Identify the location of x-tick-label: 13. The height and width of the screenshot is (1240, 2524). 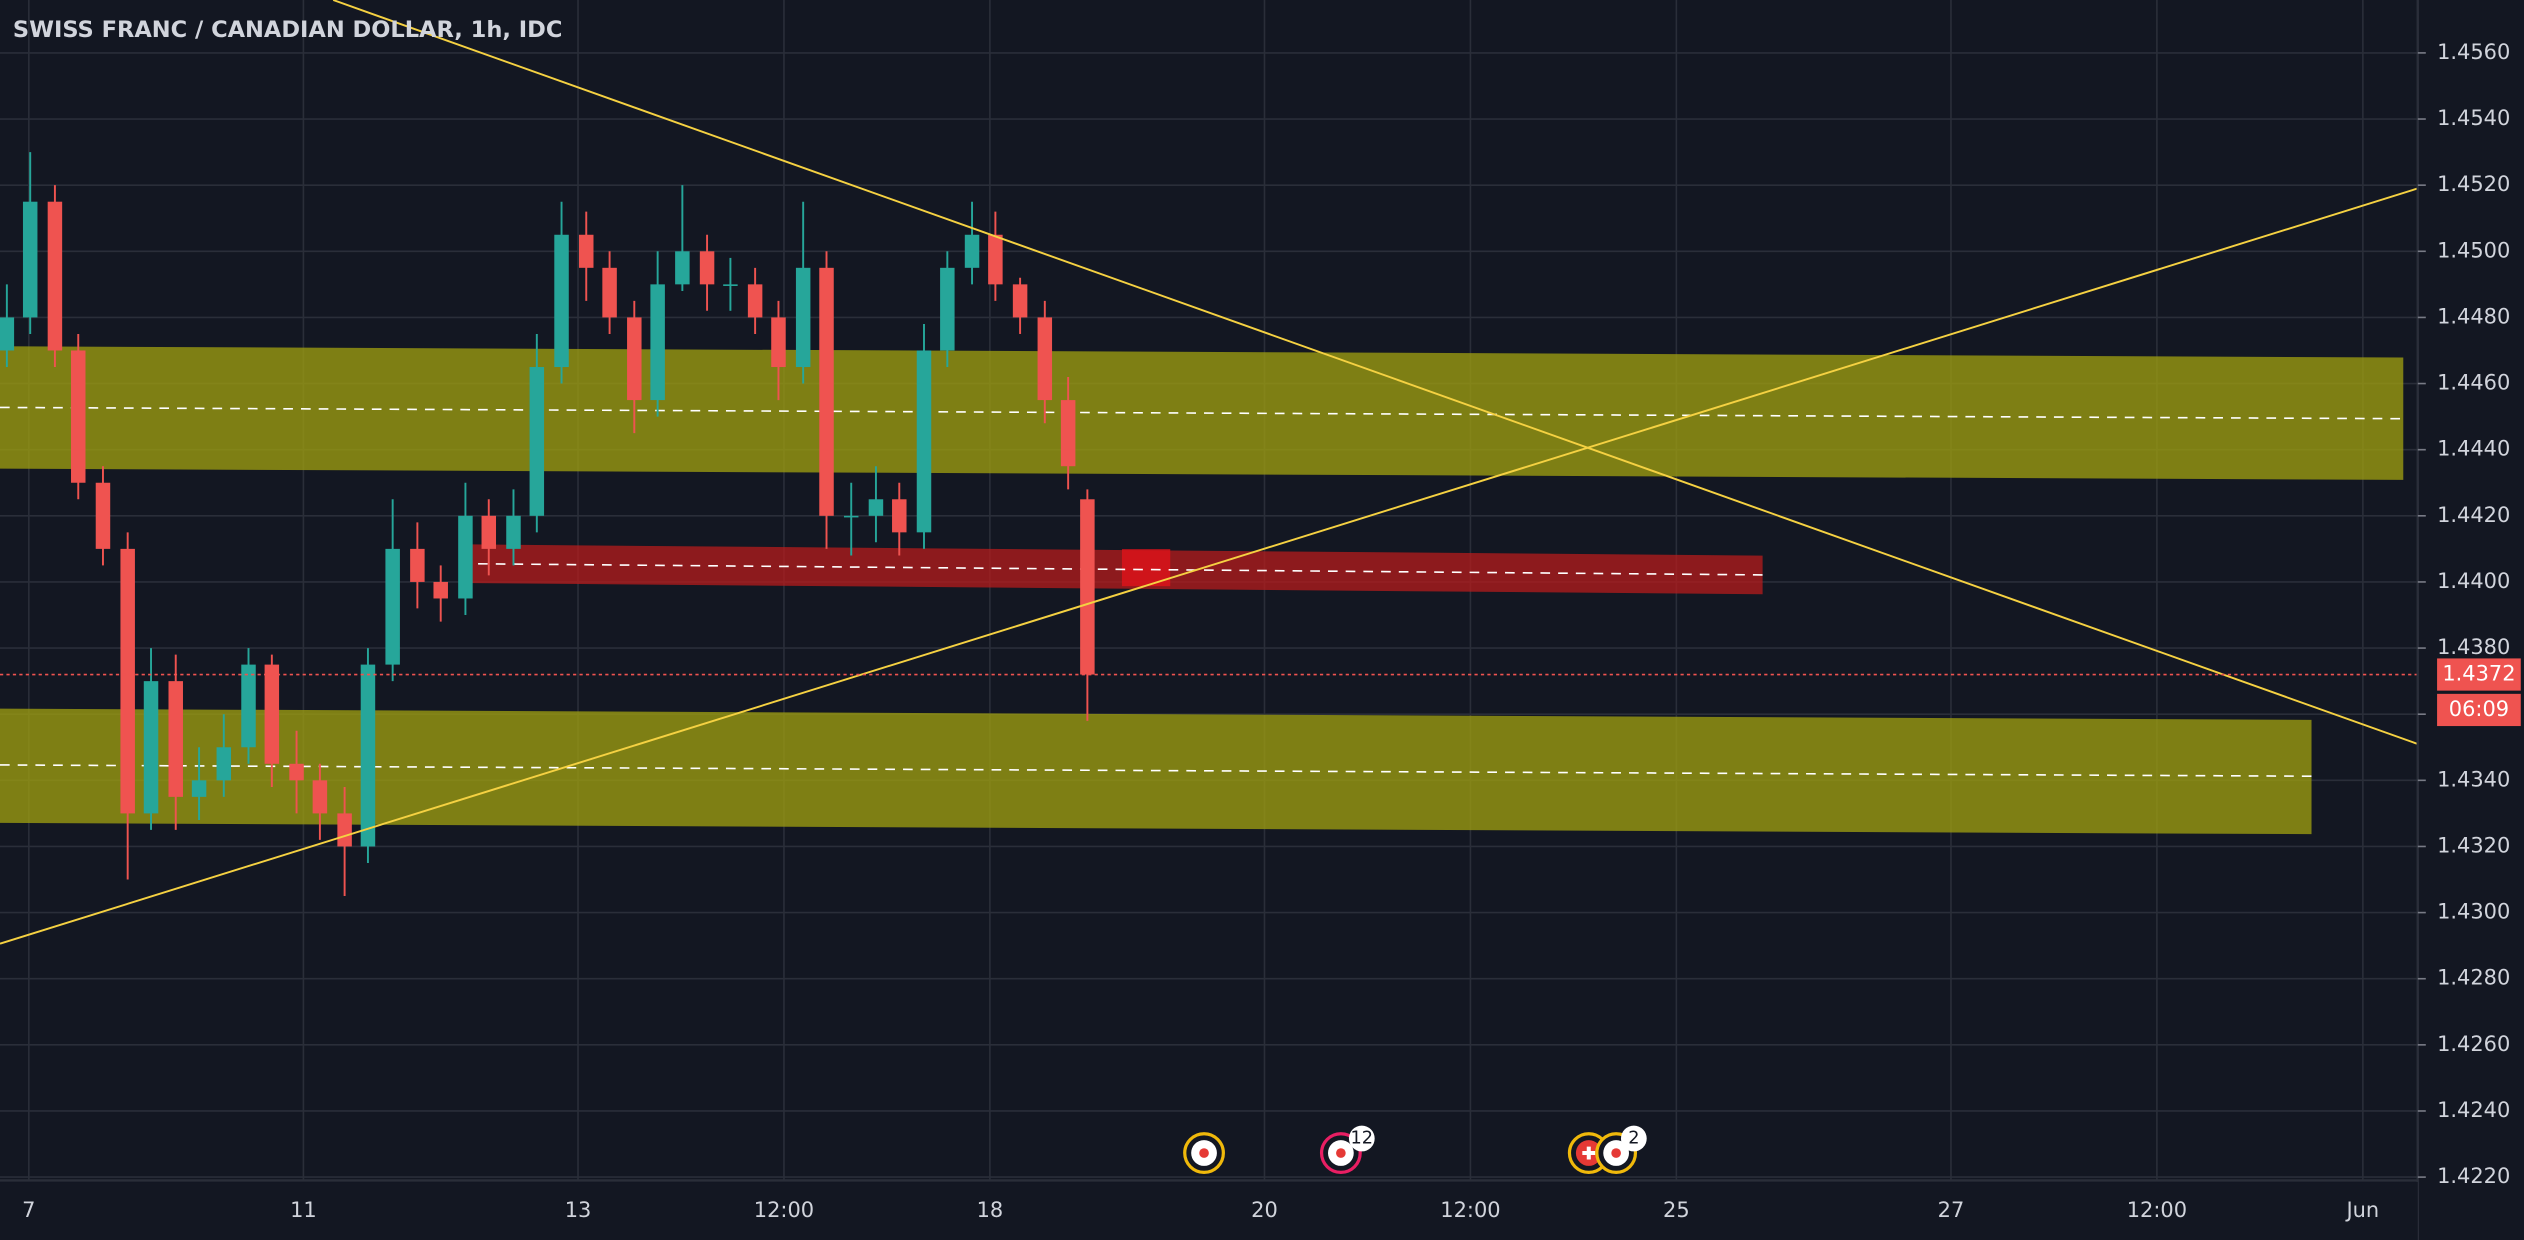
(578, 1210).